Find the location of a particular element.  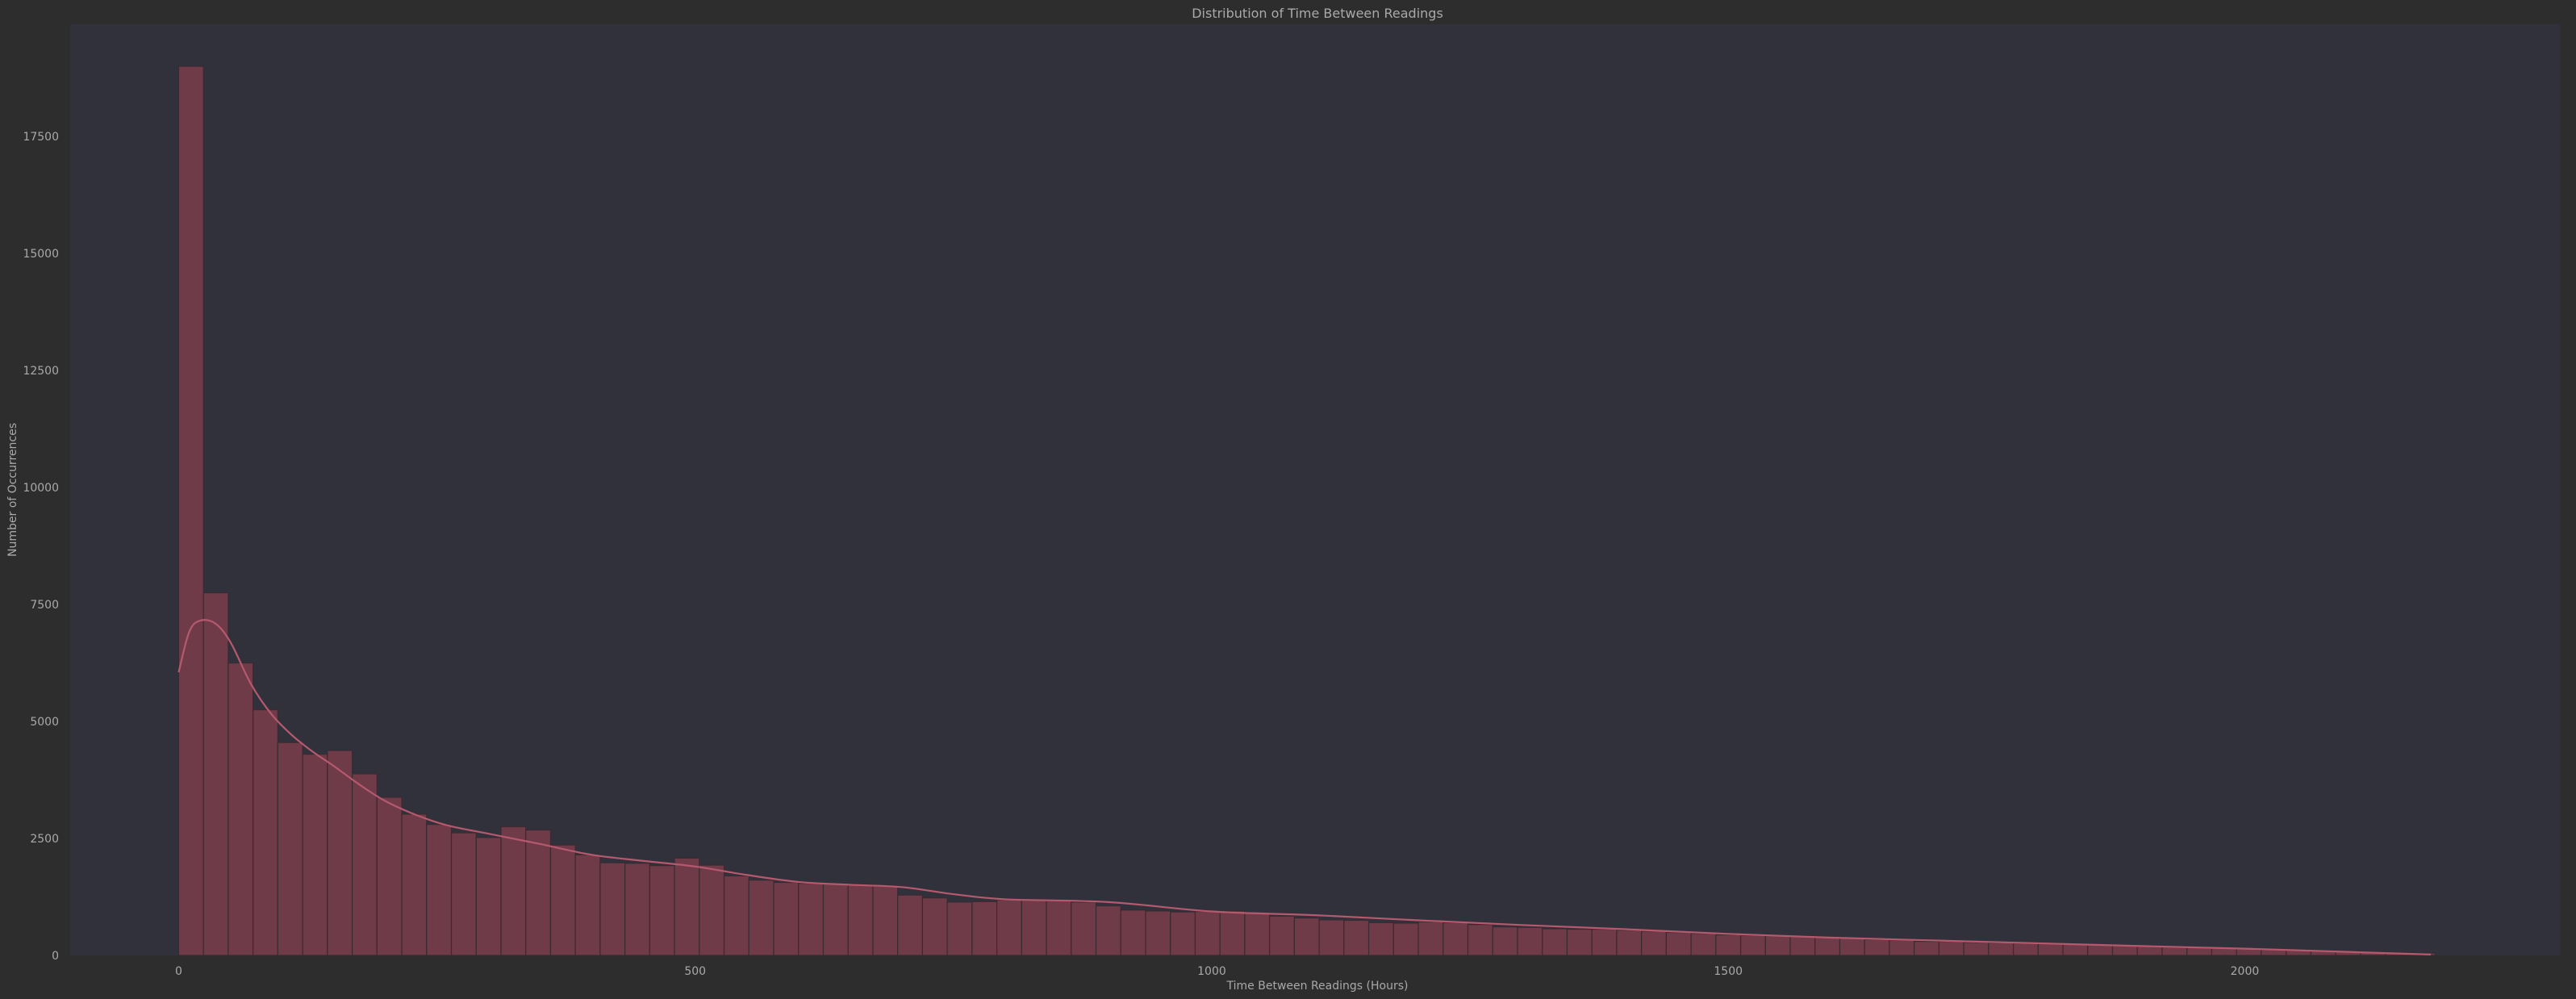

y-tick-label: 10000 is located at coordinates (41, 488).